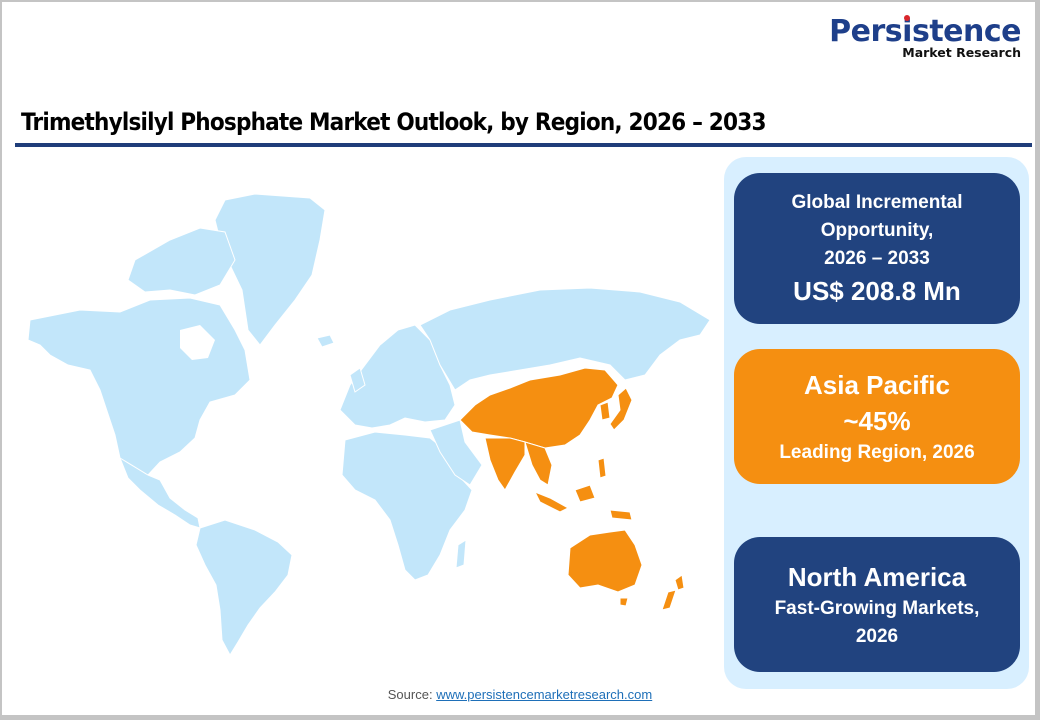  What do you see at coordinates (407, 506) in the screenshot?
I see `region-africa` at bounding box center [407, 506].